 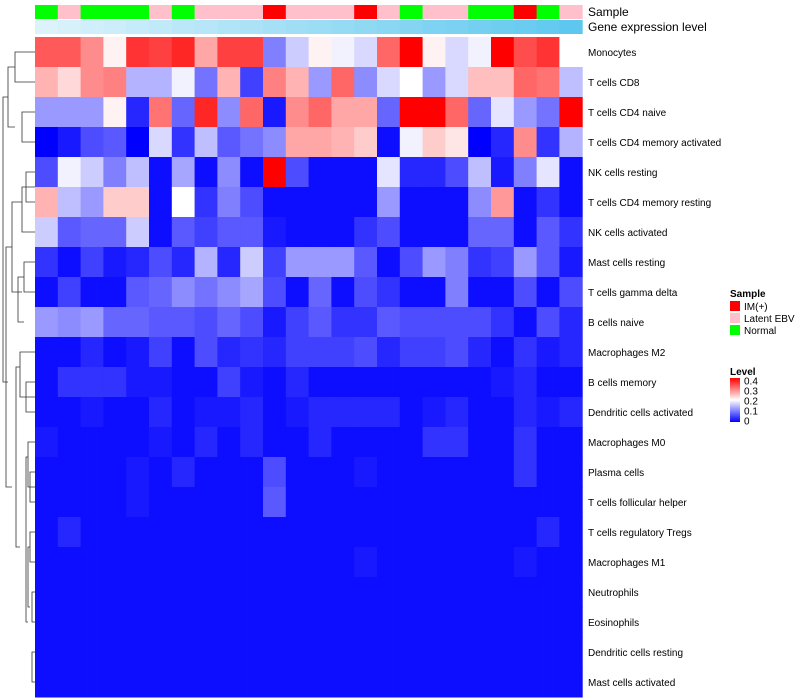 What do you see at coordinates (608, 12) in the screenshot?
I see `sample-annotation-label: Sample` at bounding box center [608, 12].